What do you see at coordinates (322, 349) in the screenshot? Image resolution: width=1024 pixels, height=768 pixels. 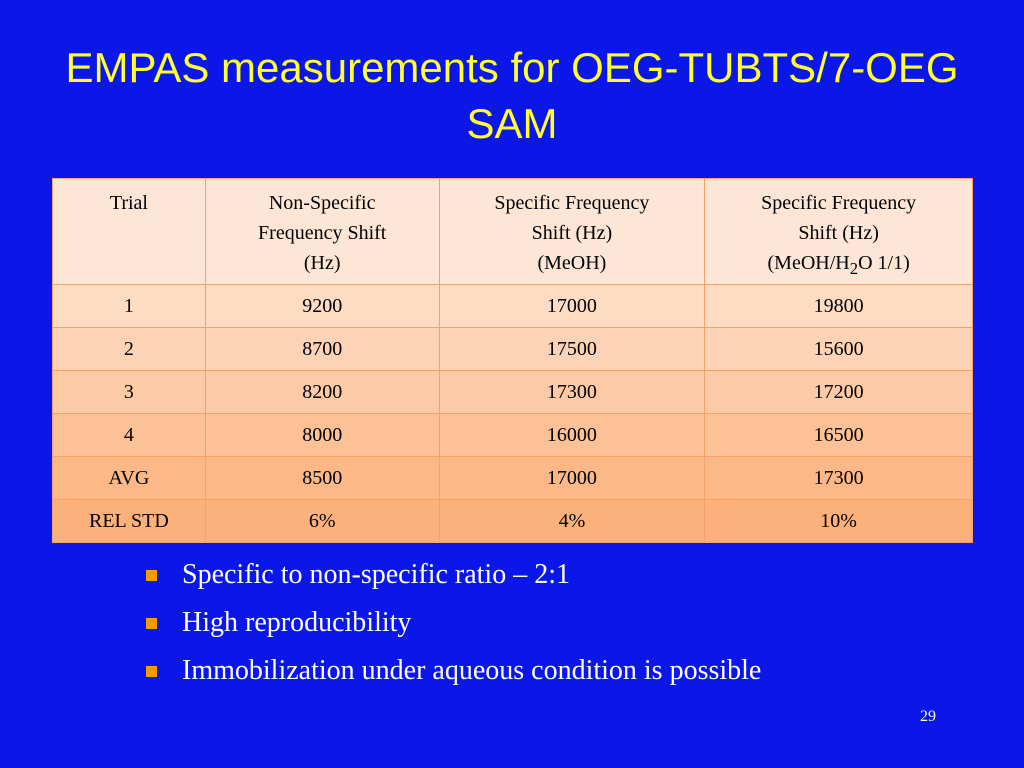 I see `cell-non-specific: 8700` at bounding box center [322, 349].